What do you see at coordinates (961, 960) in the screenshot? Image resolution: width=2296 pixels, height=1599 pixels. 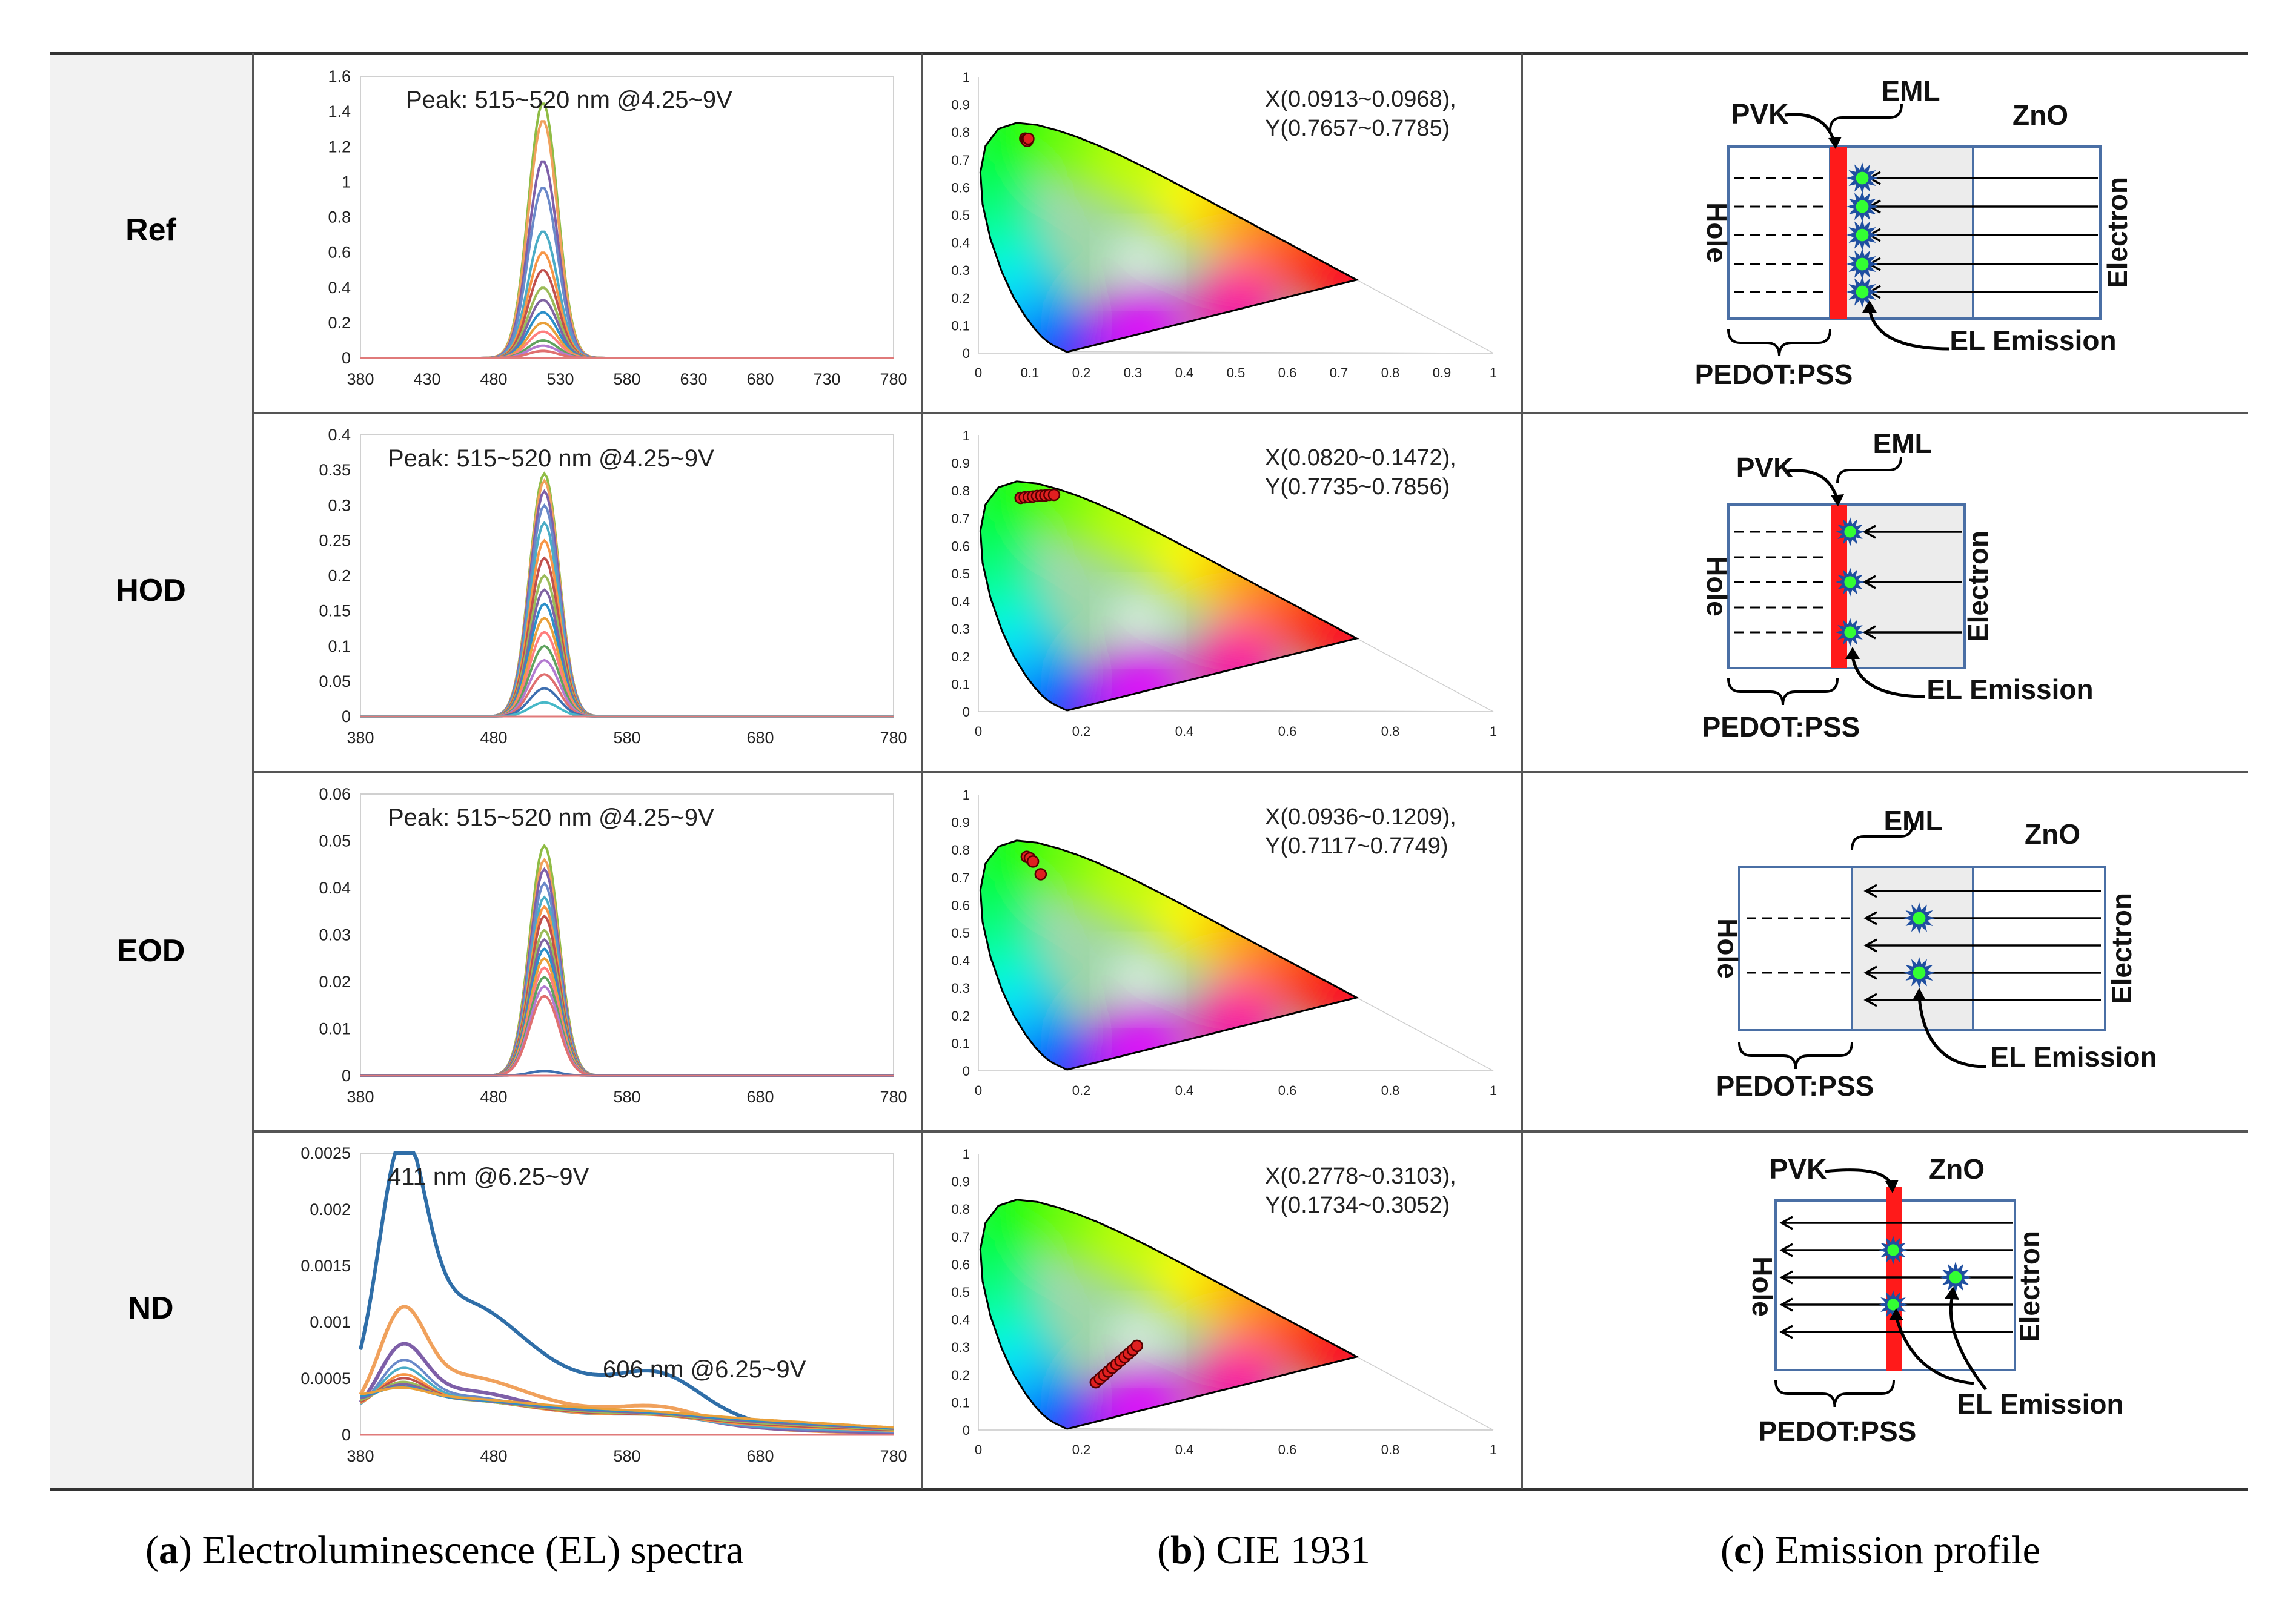 I see `y-tick-label: 0.4` at bounding box center [961, 960].